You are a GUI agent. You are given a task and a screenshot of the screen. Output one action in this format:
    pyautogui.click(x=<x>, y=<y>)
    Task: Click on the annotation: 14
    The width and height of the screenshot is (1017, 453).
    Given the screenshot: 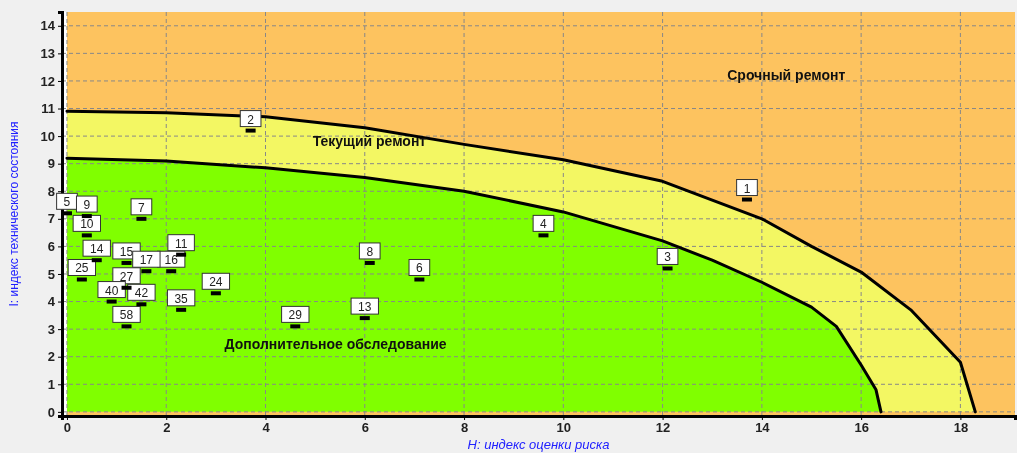 What is the action you would take?
    pyautogui.click(x=97, y=249)
    